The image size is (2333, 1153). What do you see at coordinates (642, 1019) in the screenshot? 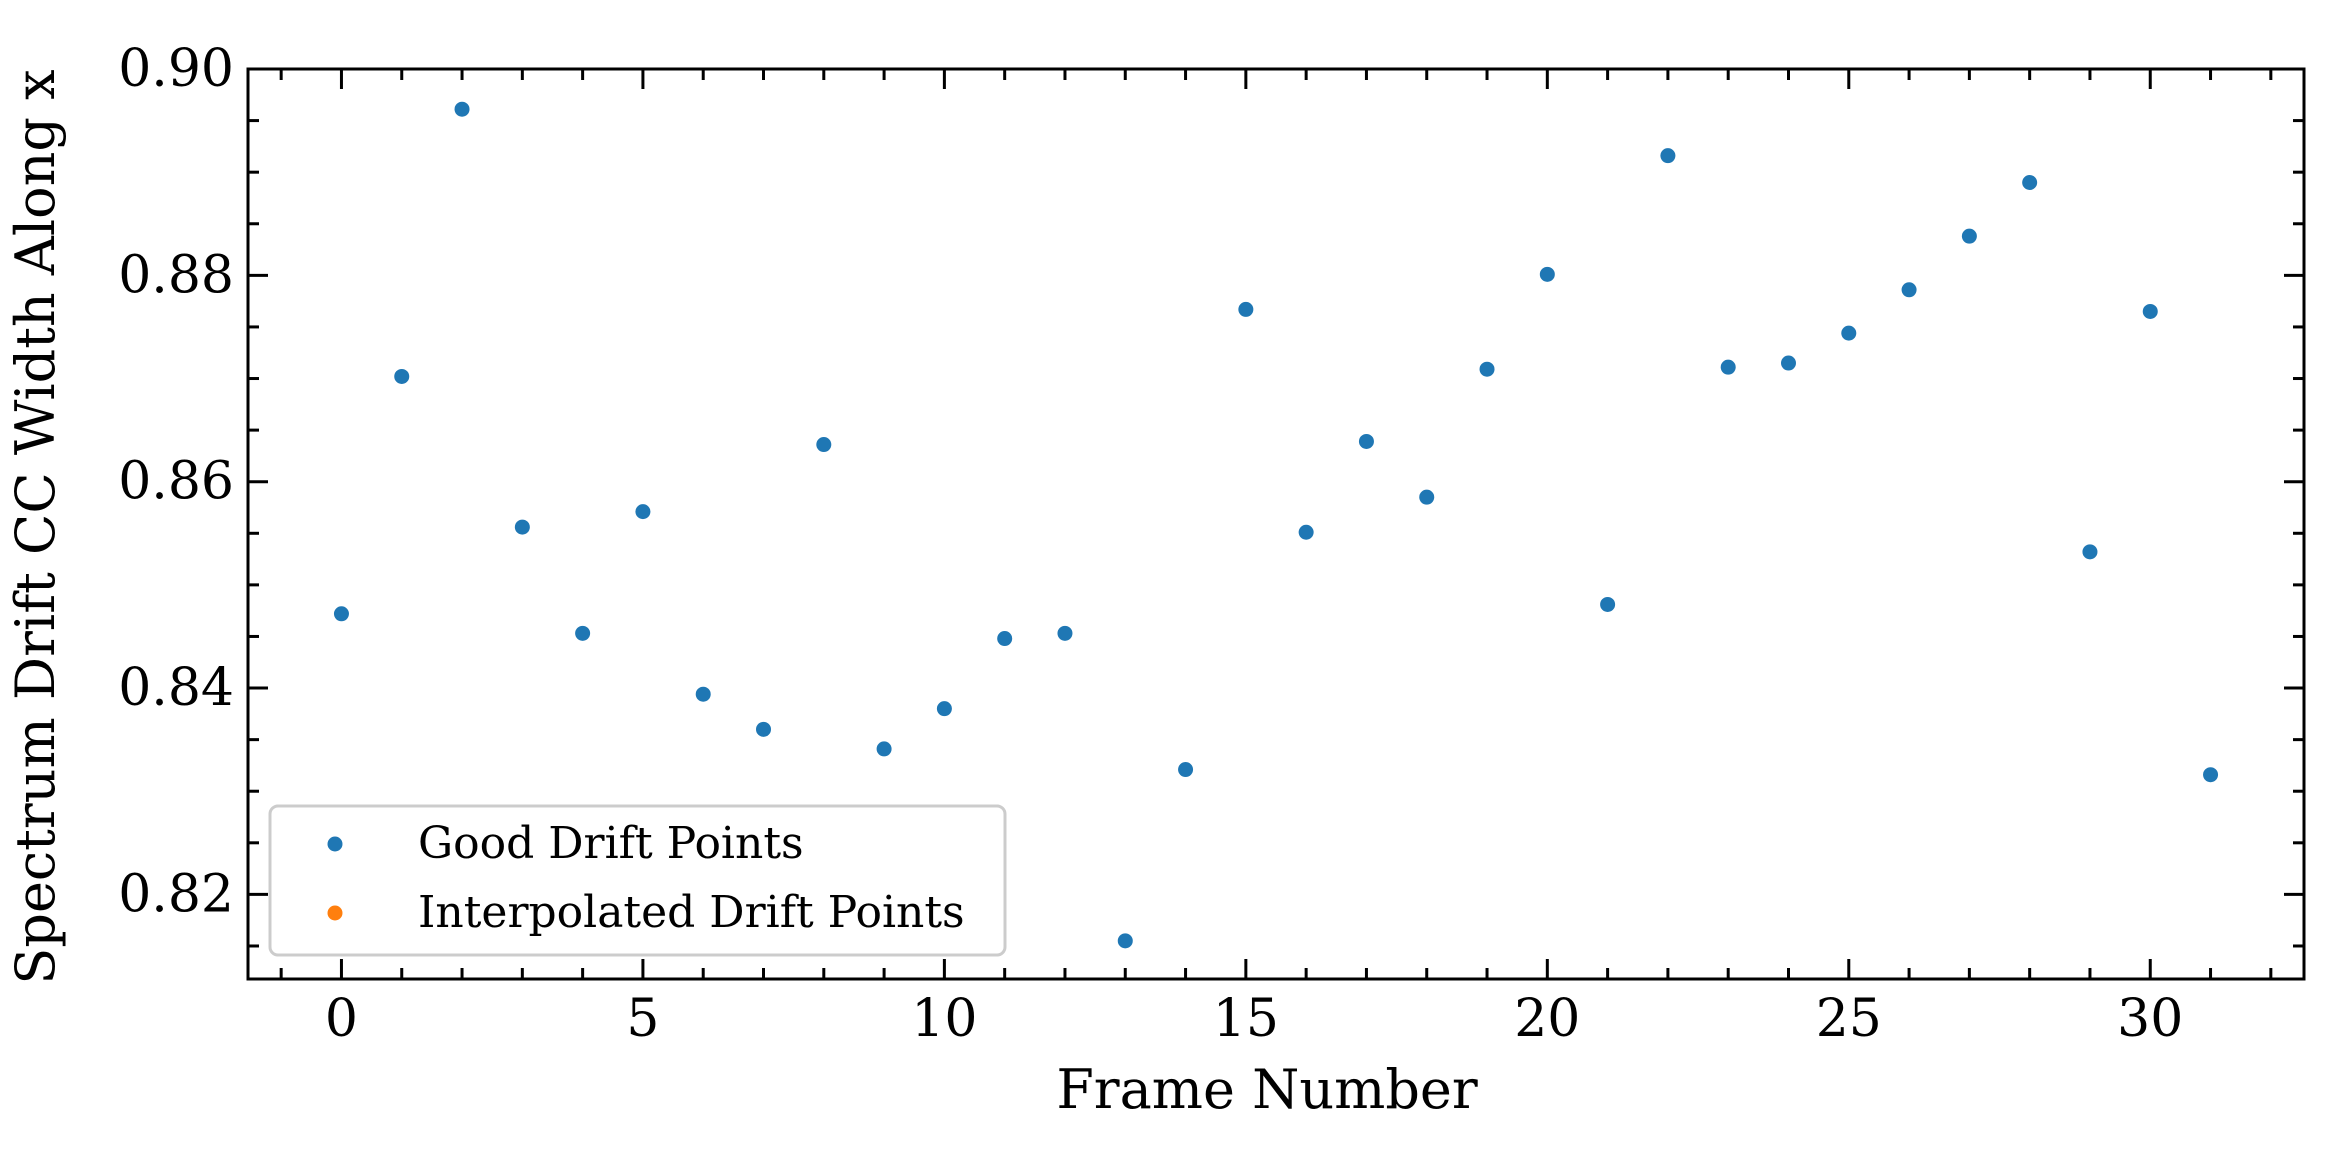
I see `x-tick-label: 5` at bounding box center [642, 1019].